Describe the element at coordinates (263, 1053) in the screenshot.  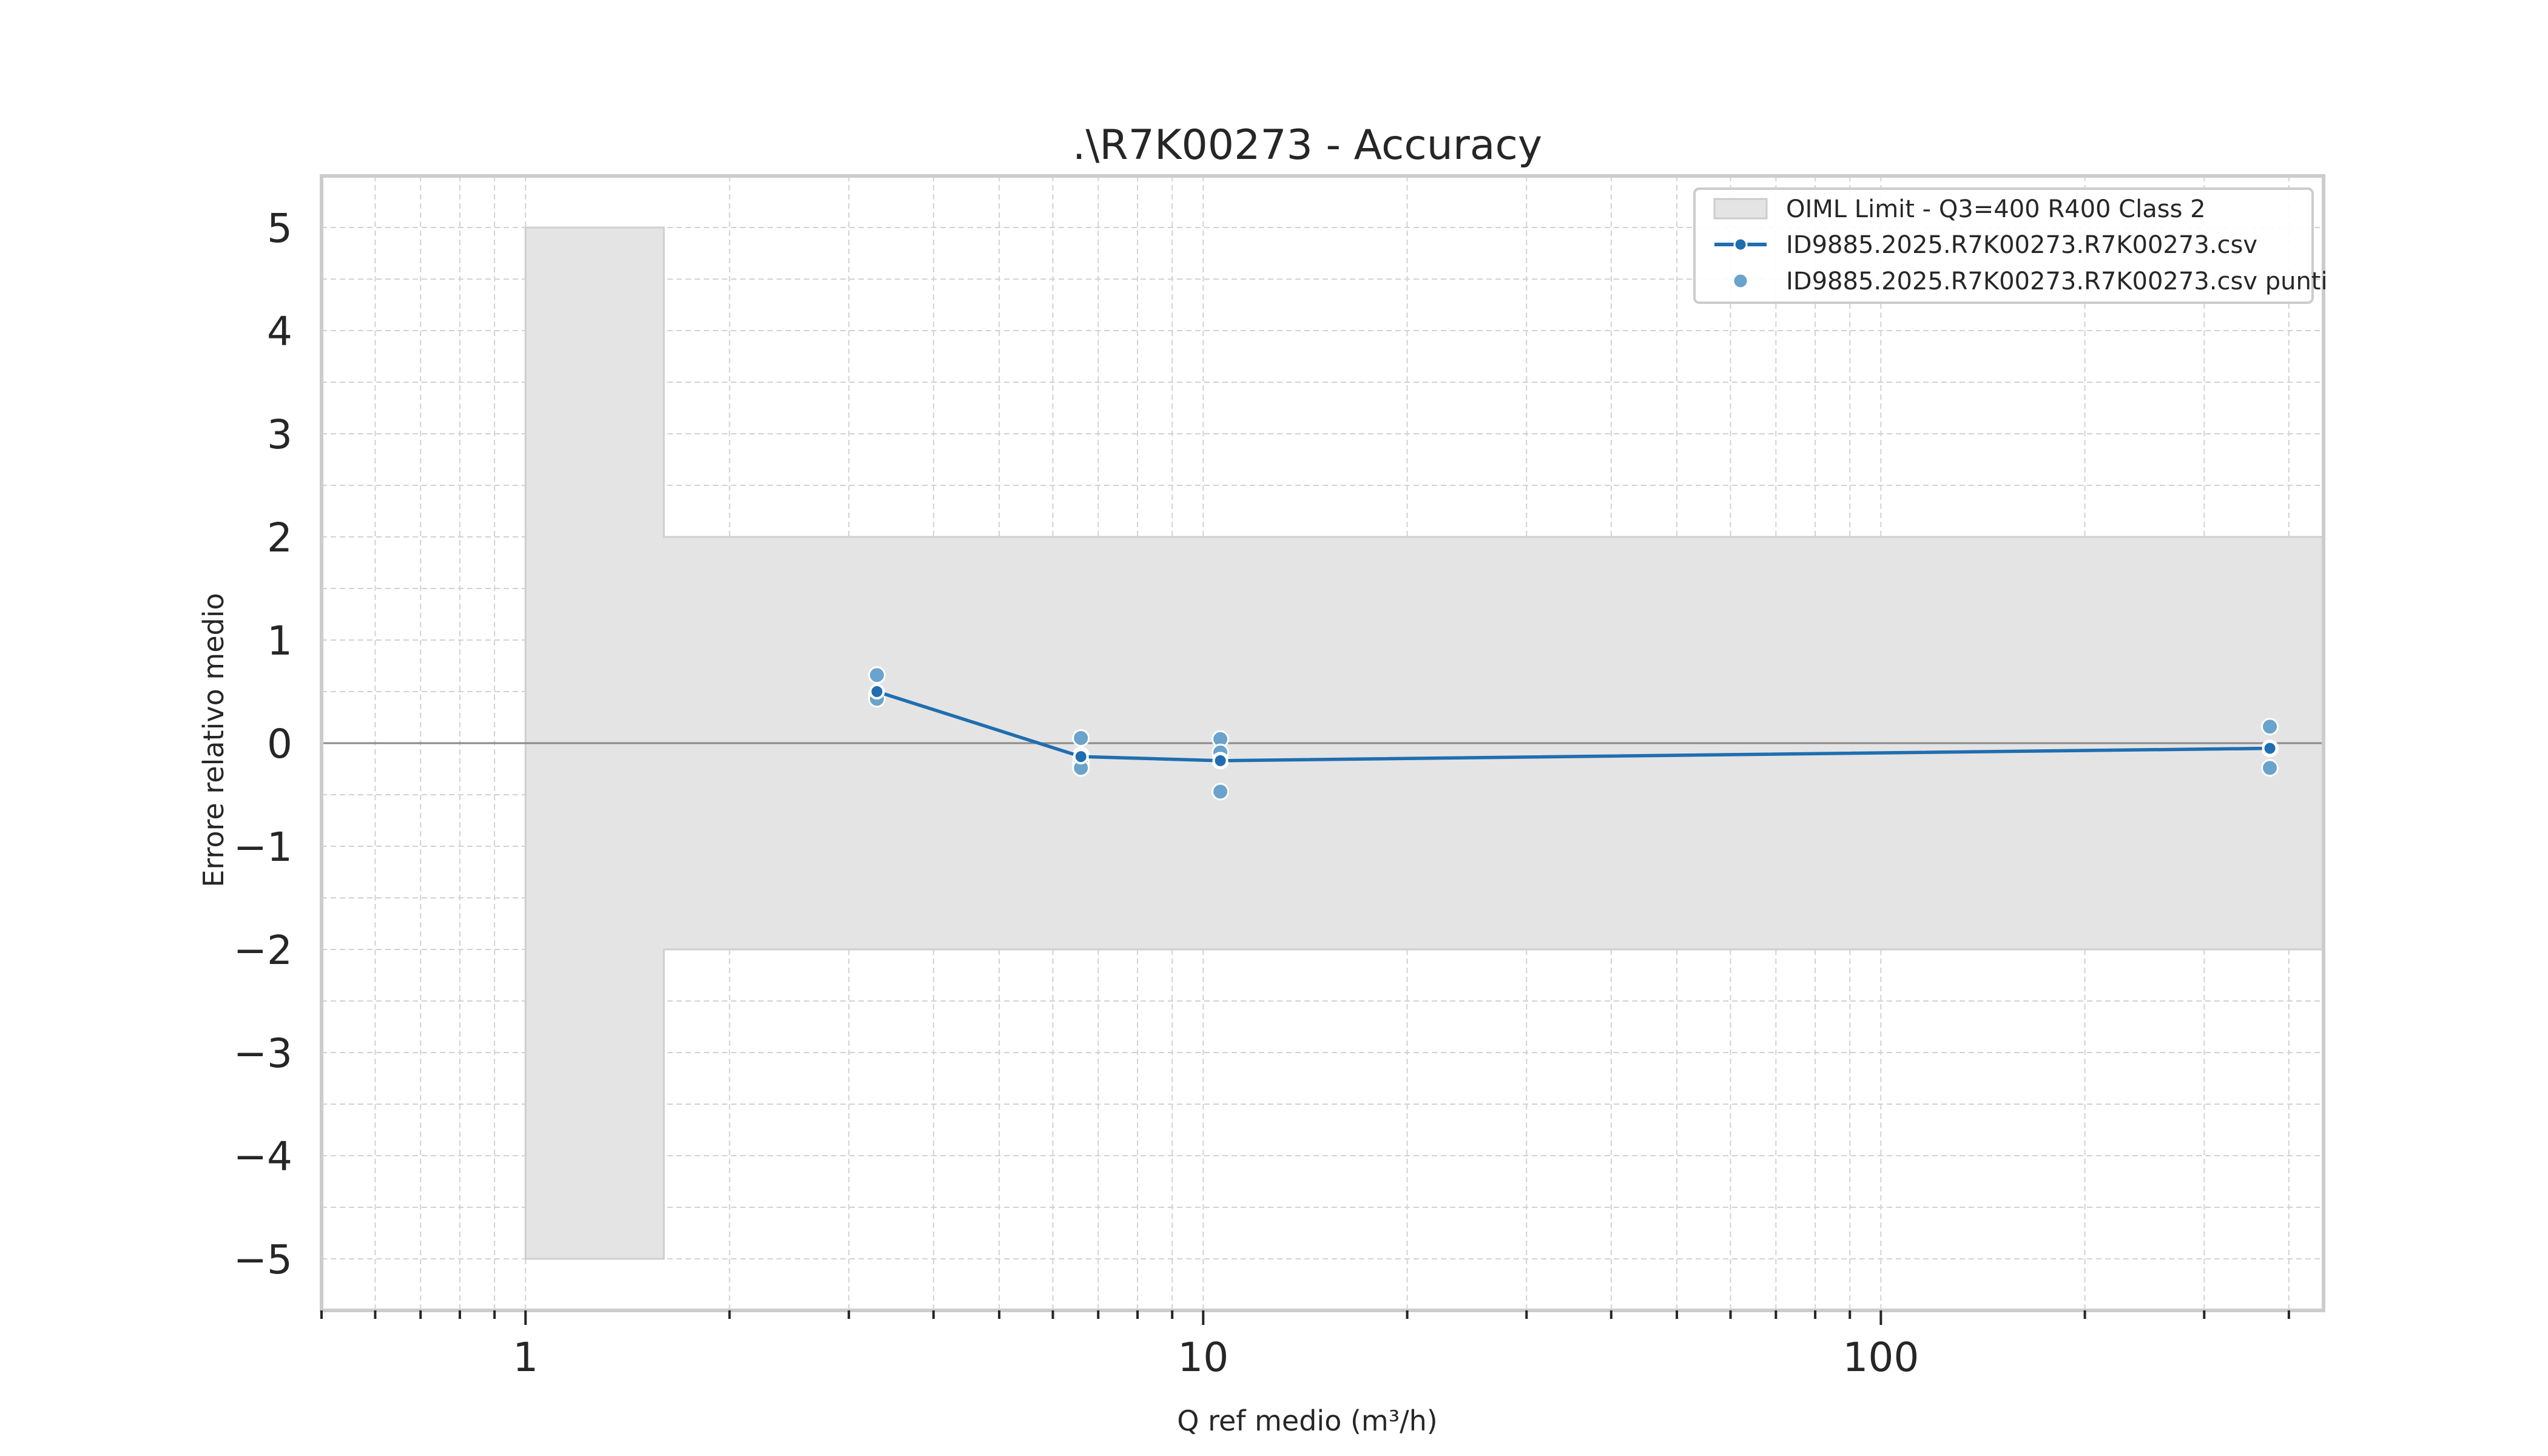
I see `y-tick-label: −3` at that location.